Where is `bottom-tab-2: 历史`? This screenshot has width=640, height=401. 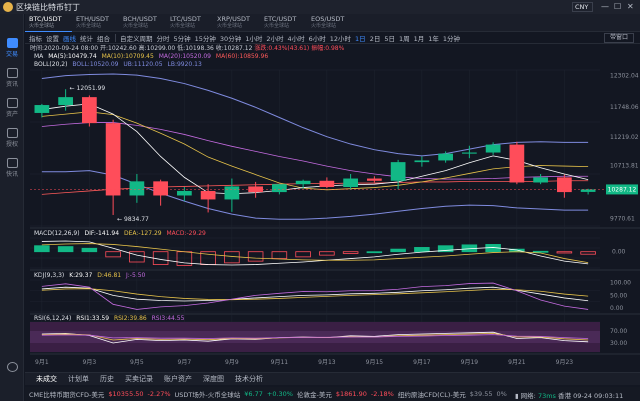 bottom-tab-2: 历史 is located at coordinates (107, 379).